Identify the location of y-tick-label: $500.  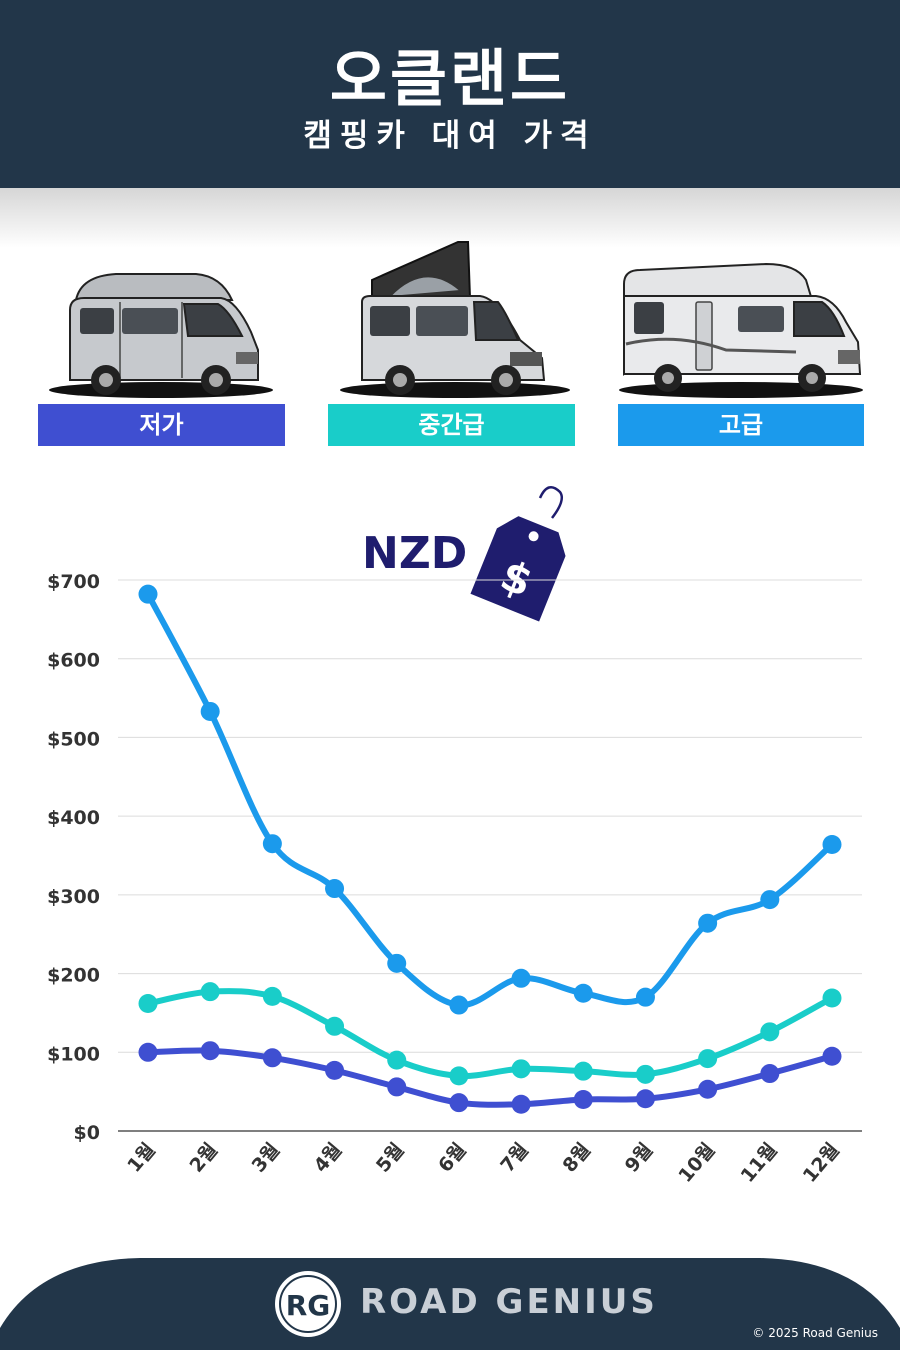
(73, 739).